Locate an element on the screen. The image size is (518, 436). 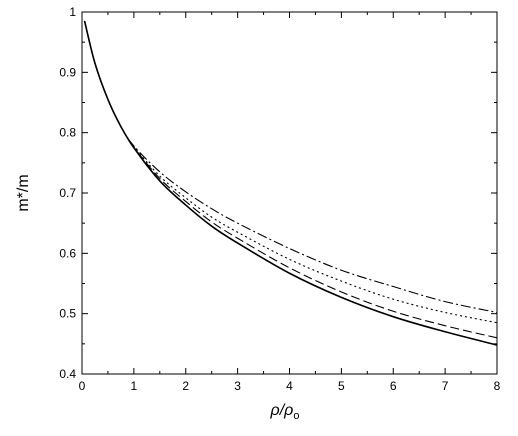
x-tick-label: 0 is located at coordinates (82, 386).